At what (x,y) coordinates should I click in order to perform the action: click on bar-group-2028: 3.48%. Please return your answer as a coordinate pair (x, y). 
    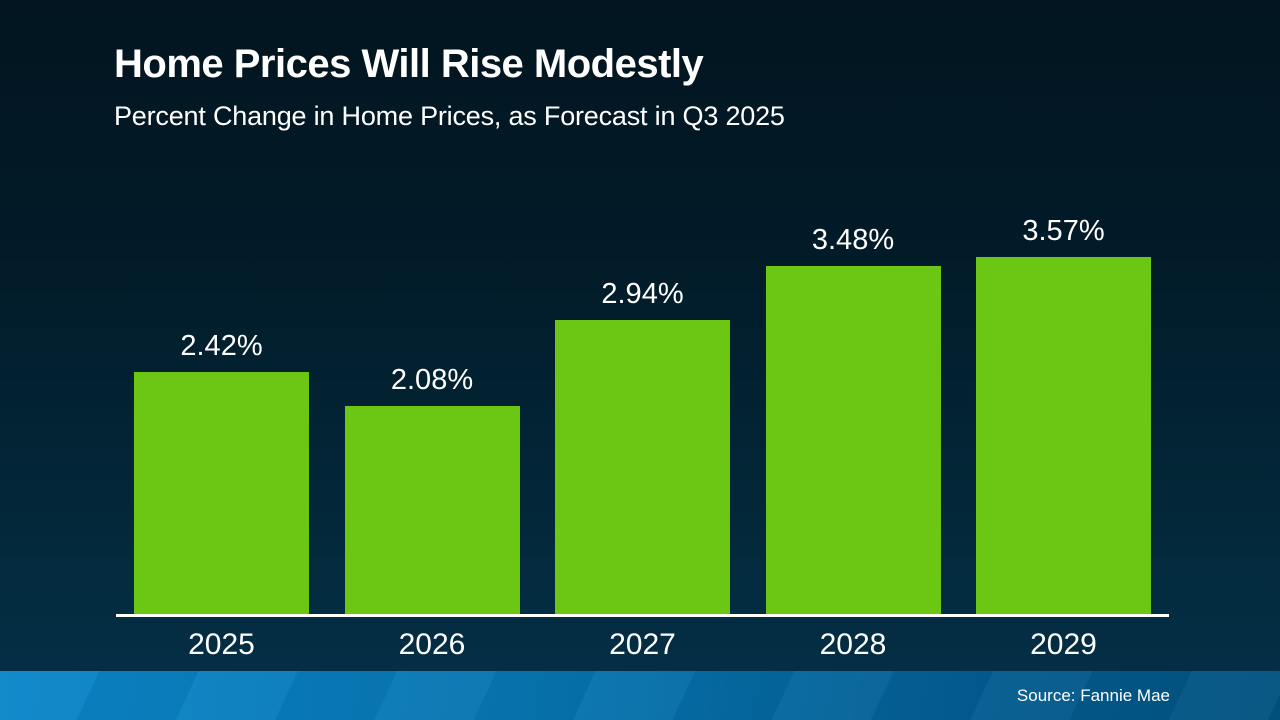
    Looking at the image, I should click on (853, 419).